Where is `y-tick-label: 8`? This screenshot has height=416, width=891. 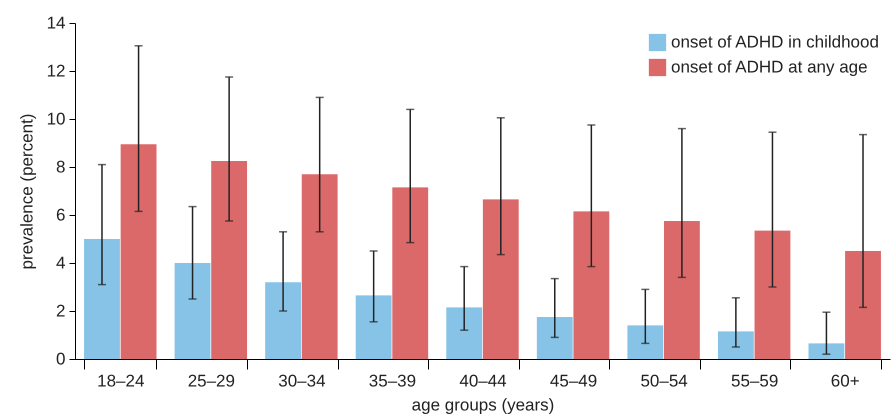 y-tick-label: 8 is located at coordinates (61, 167).